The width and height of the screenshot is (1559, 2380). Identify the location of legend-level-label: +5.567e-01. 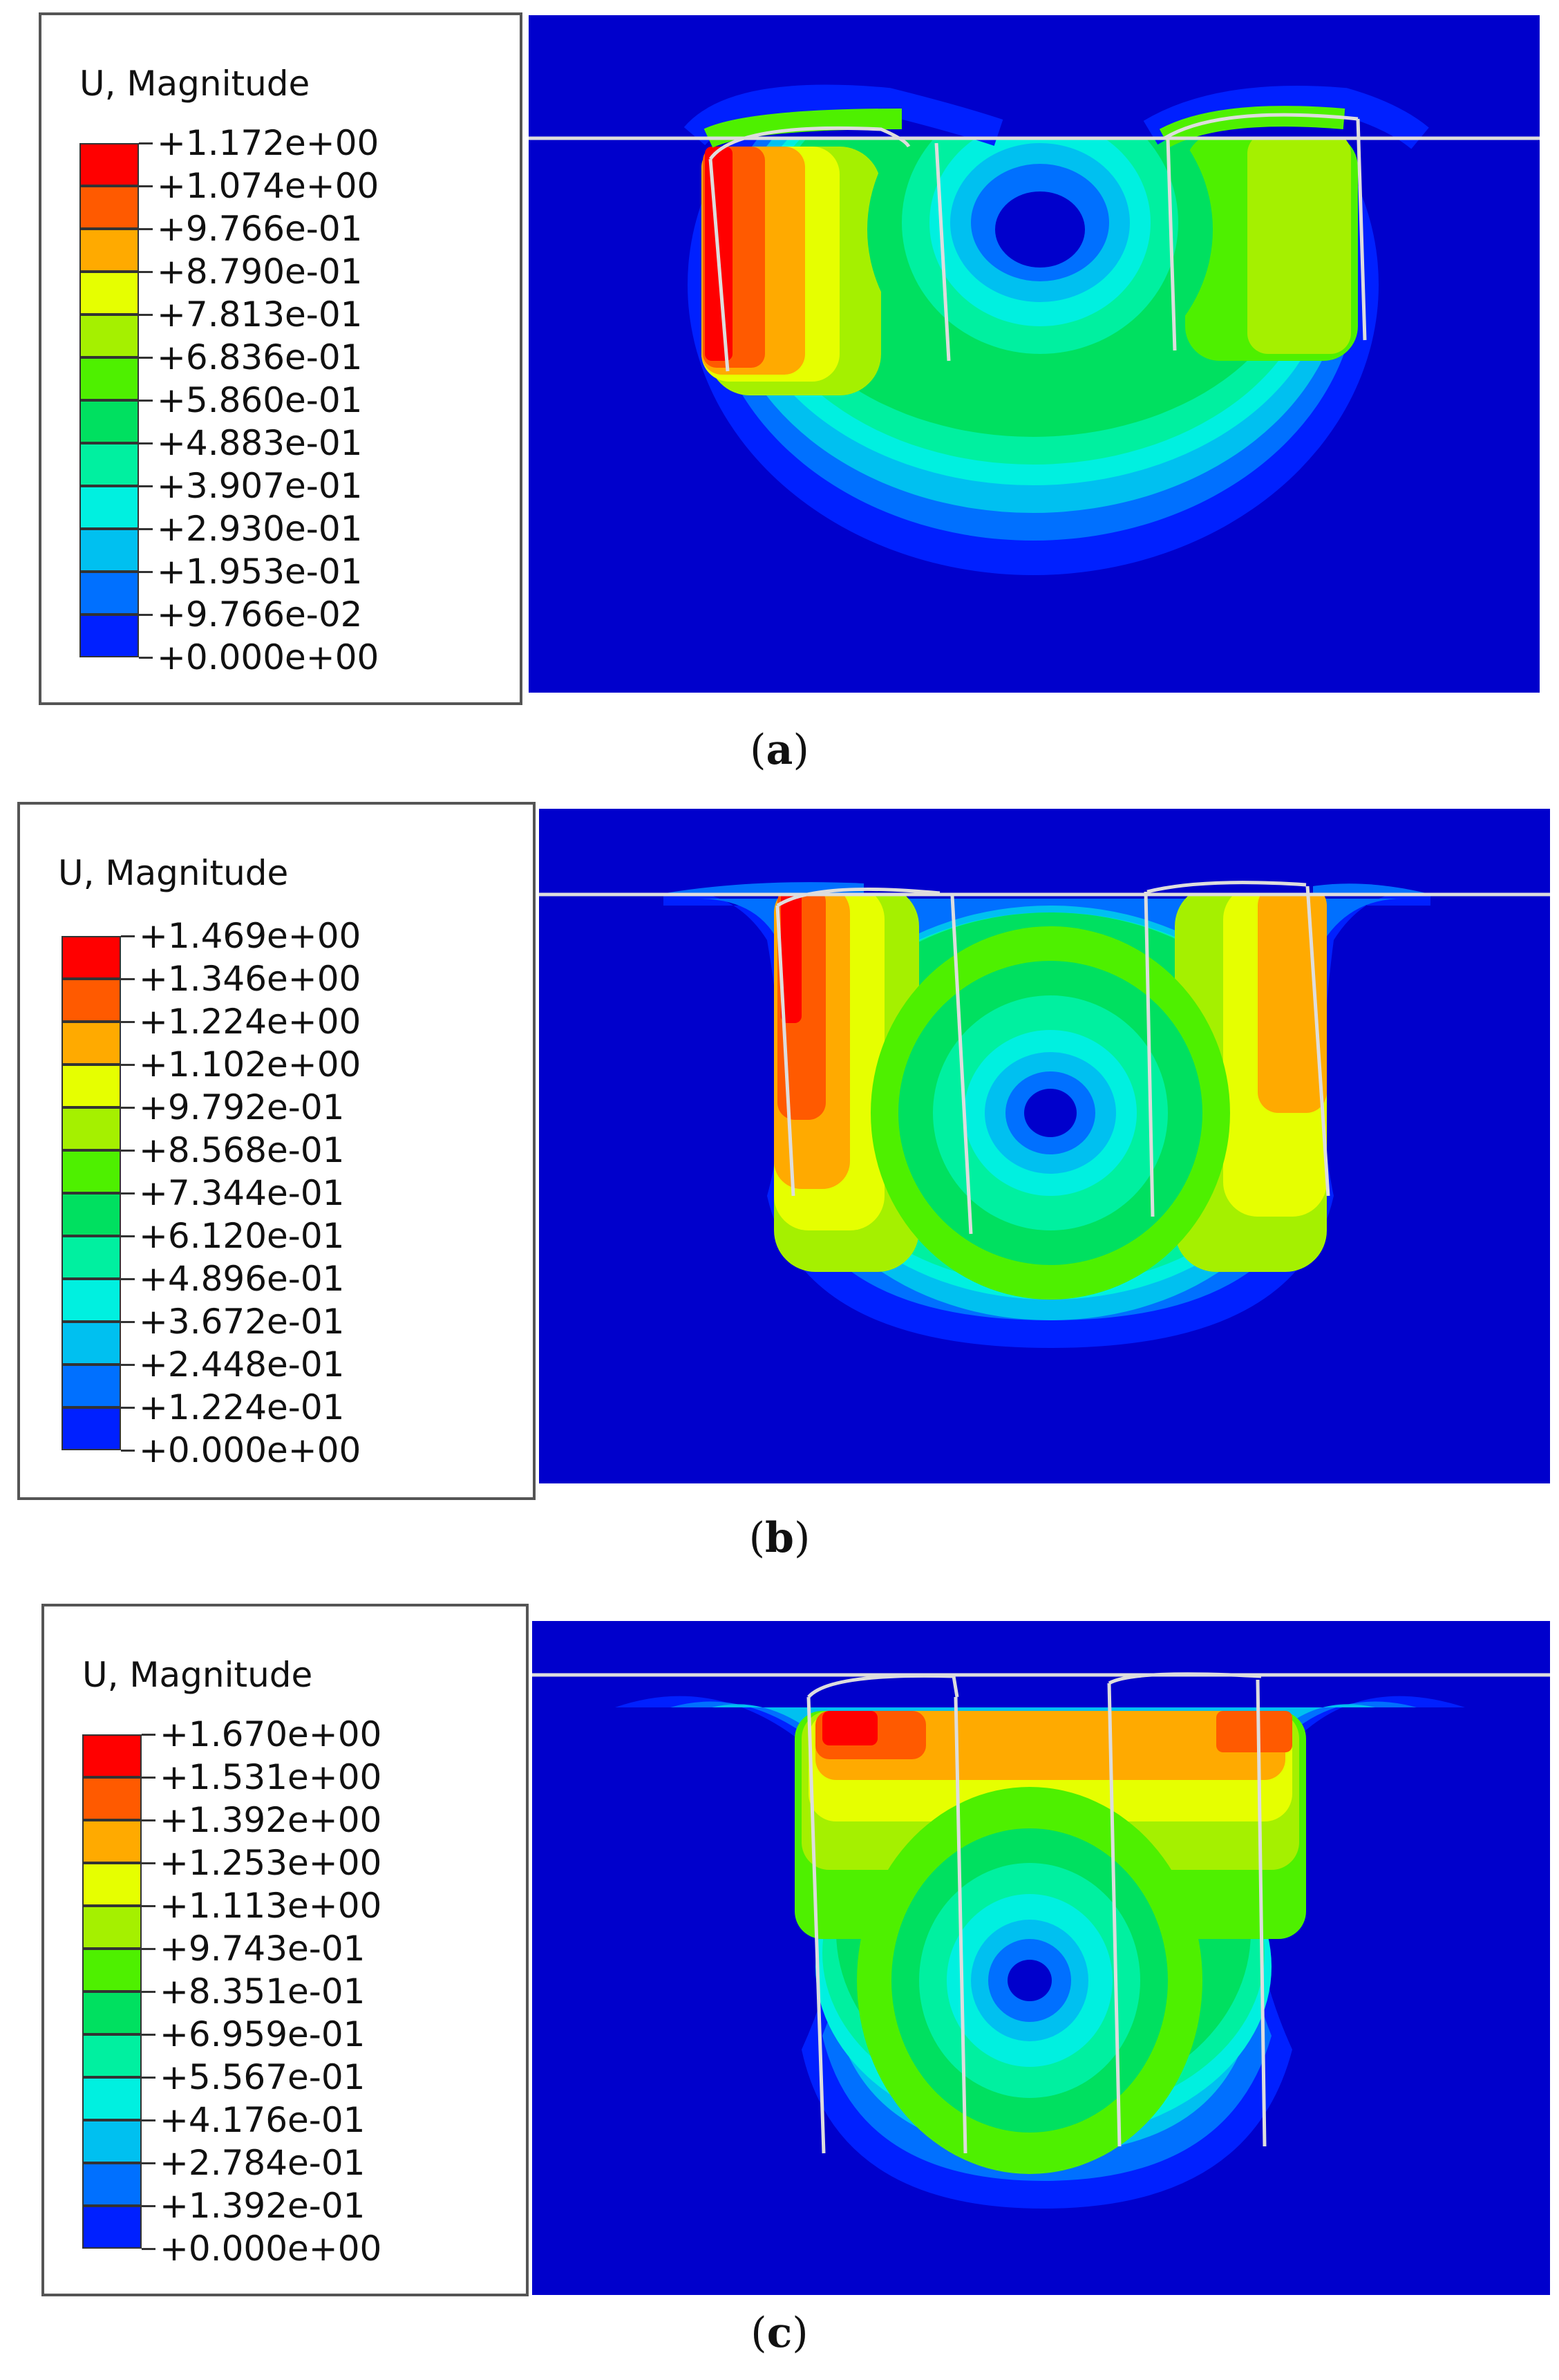
(263, 2077).